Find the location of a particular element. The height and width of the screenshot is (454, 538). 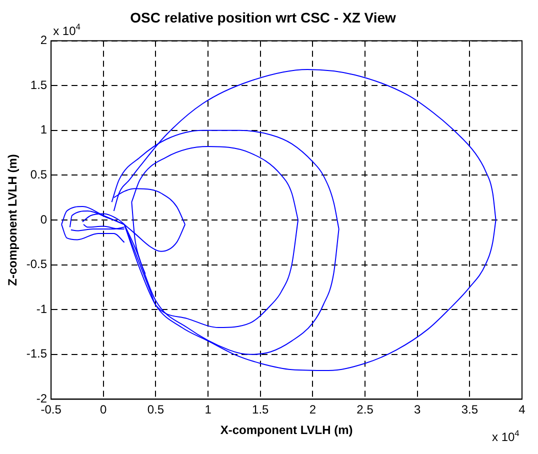

y-tick-label: -1.5 is located at coordinates (37, 353).